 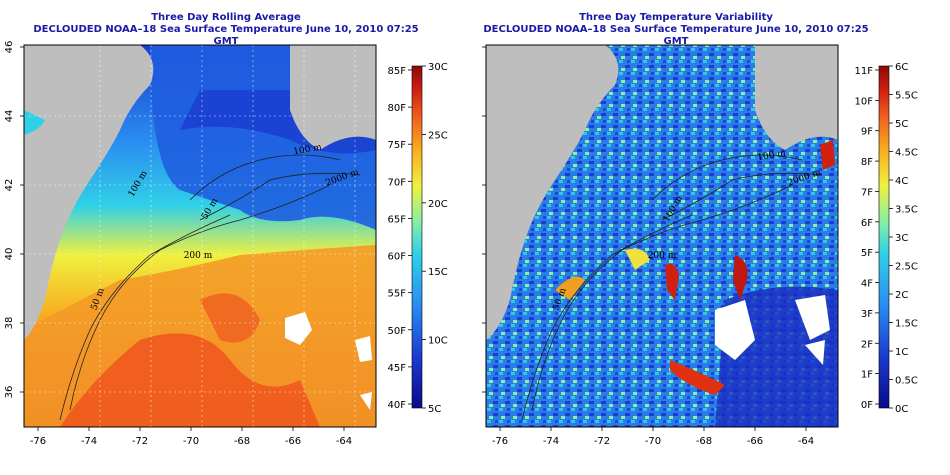 I want to click on right-legend-c-label: 1C, so click(x=901, y=352).